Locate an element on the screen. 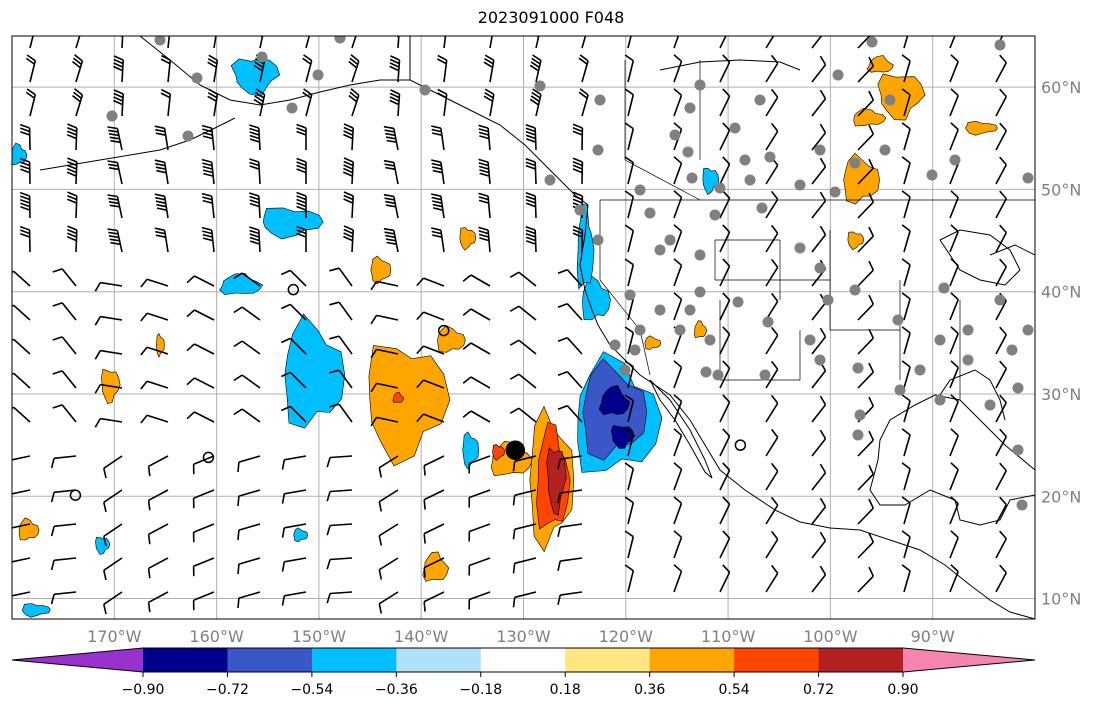 Image resolution: width=1102 pixels, height=710 pixels. lon-tick-label: 110°W is located at coordinates (728, 636).